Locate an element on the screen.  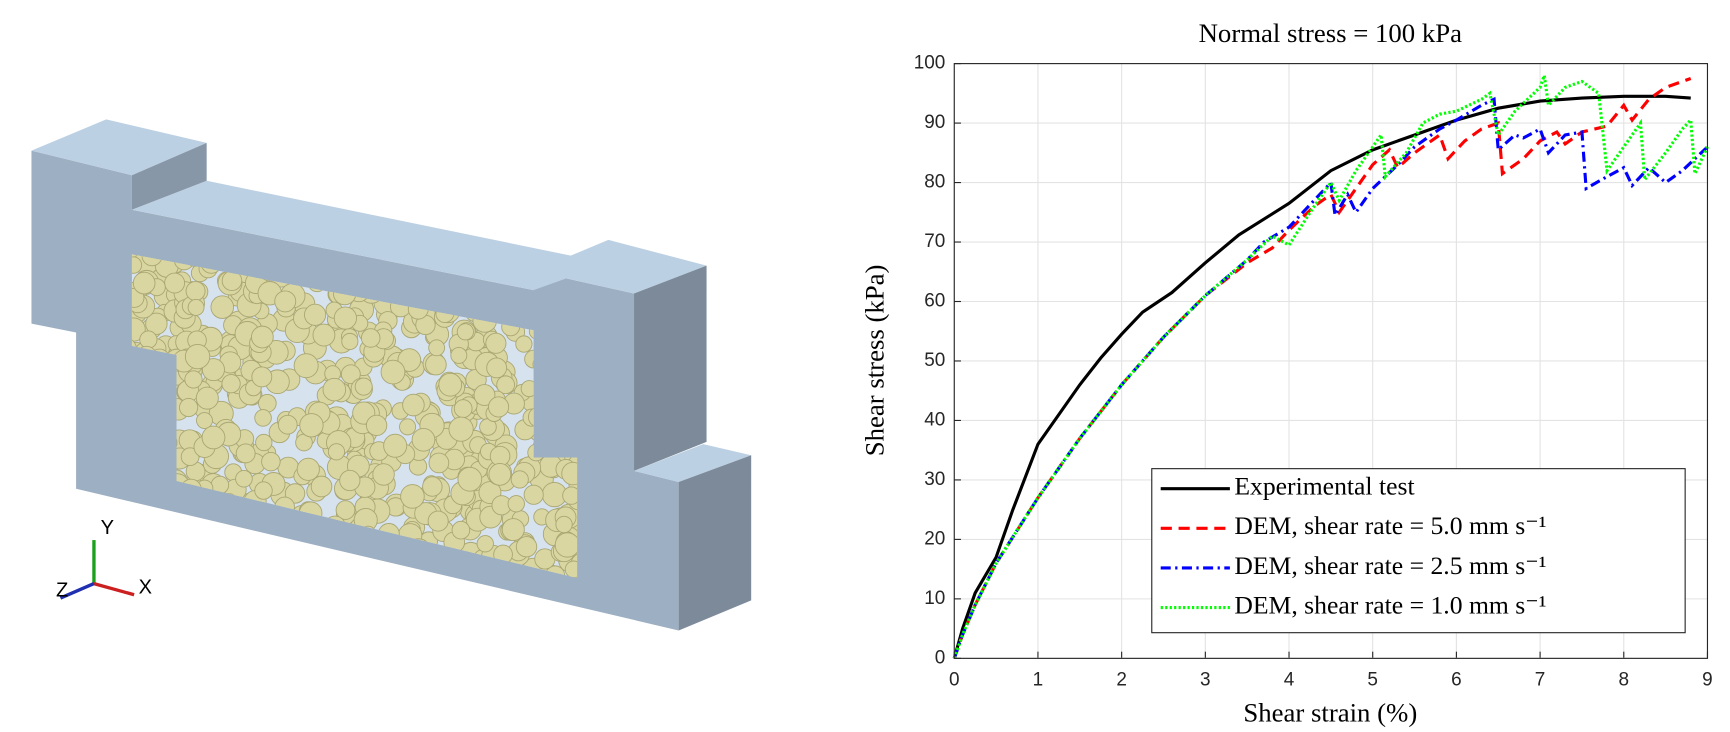
legend-box is located at coordinates (1418, 551).